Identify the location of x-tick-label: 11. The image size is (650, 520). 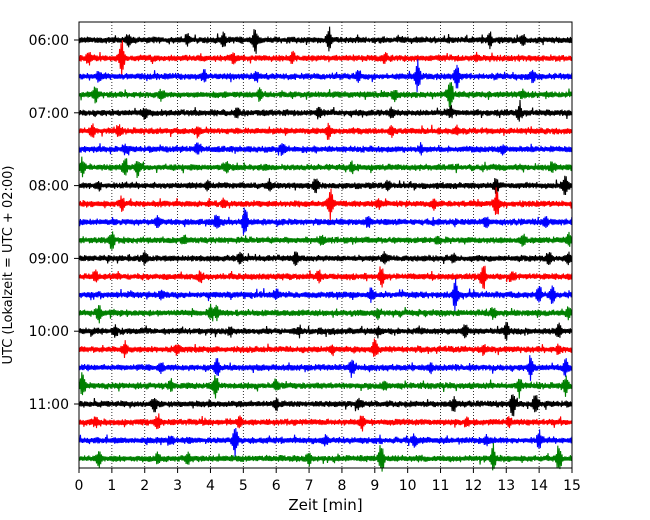
(441, 486).